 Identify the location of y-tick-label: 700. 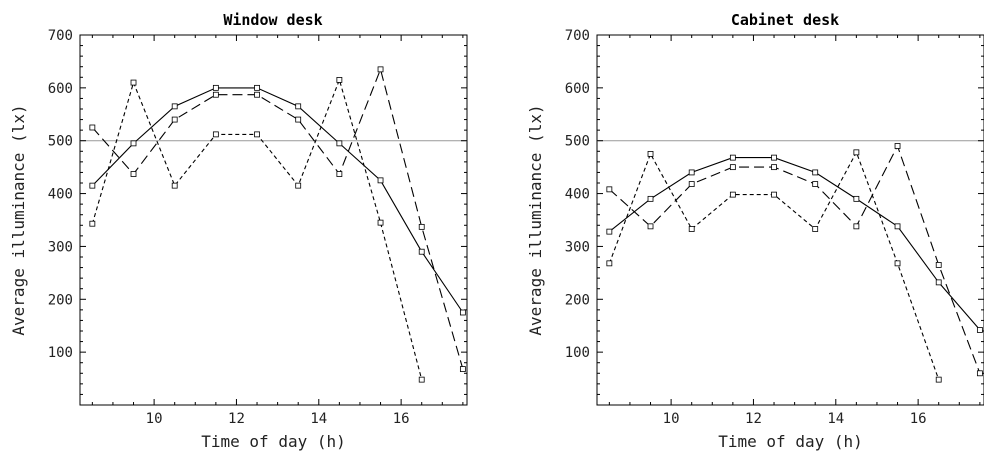
(60, 36).